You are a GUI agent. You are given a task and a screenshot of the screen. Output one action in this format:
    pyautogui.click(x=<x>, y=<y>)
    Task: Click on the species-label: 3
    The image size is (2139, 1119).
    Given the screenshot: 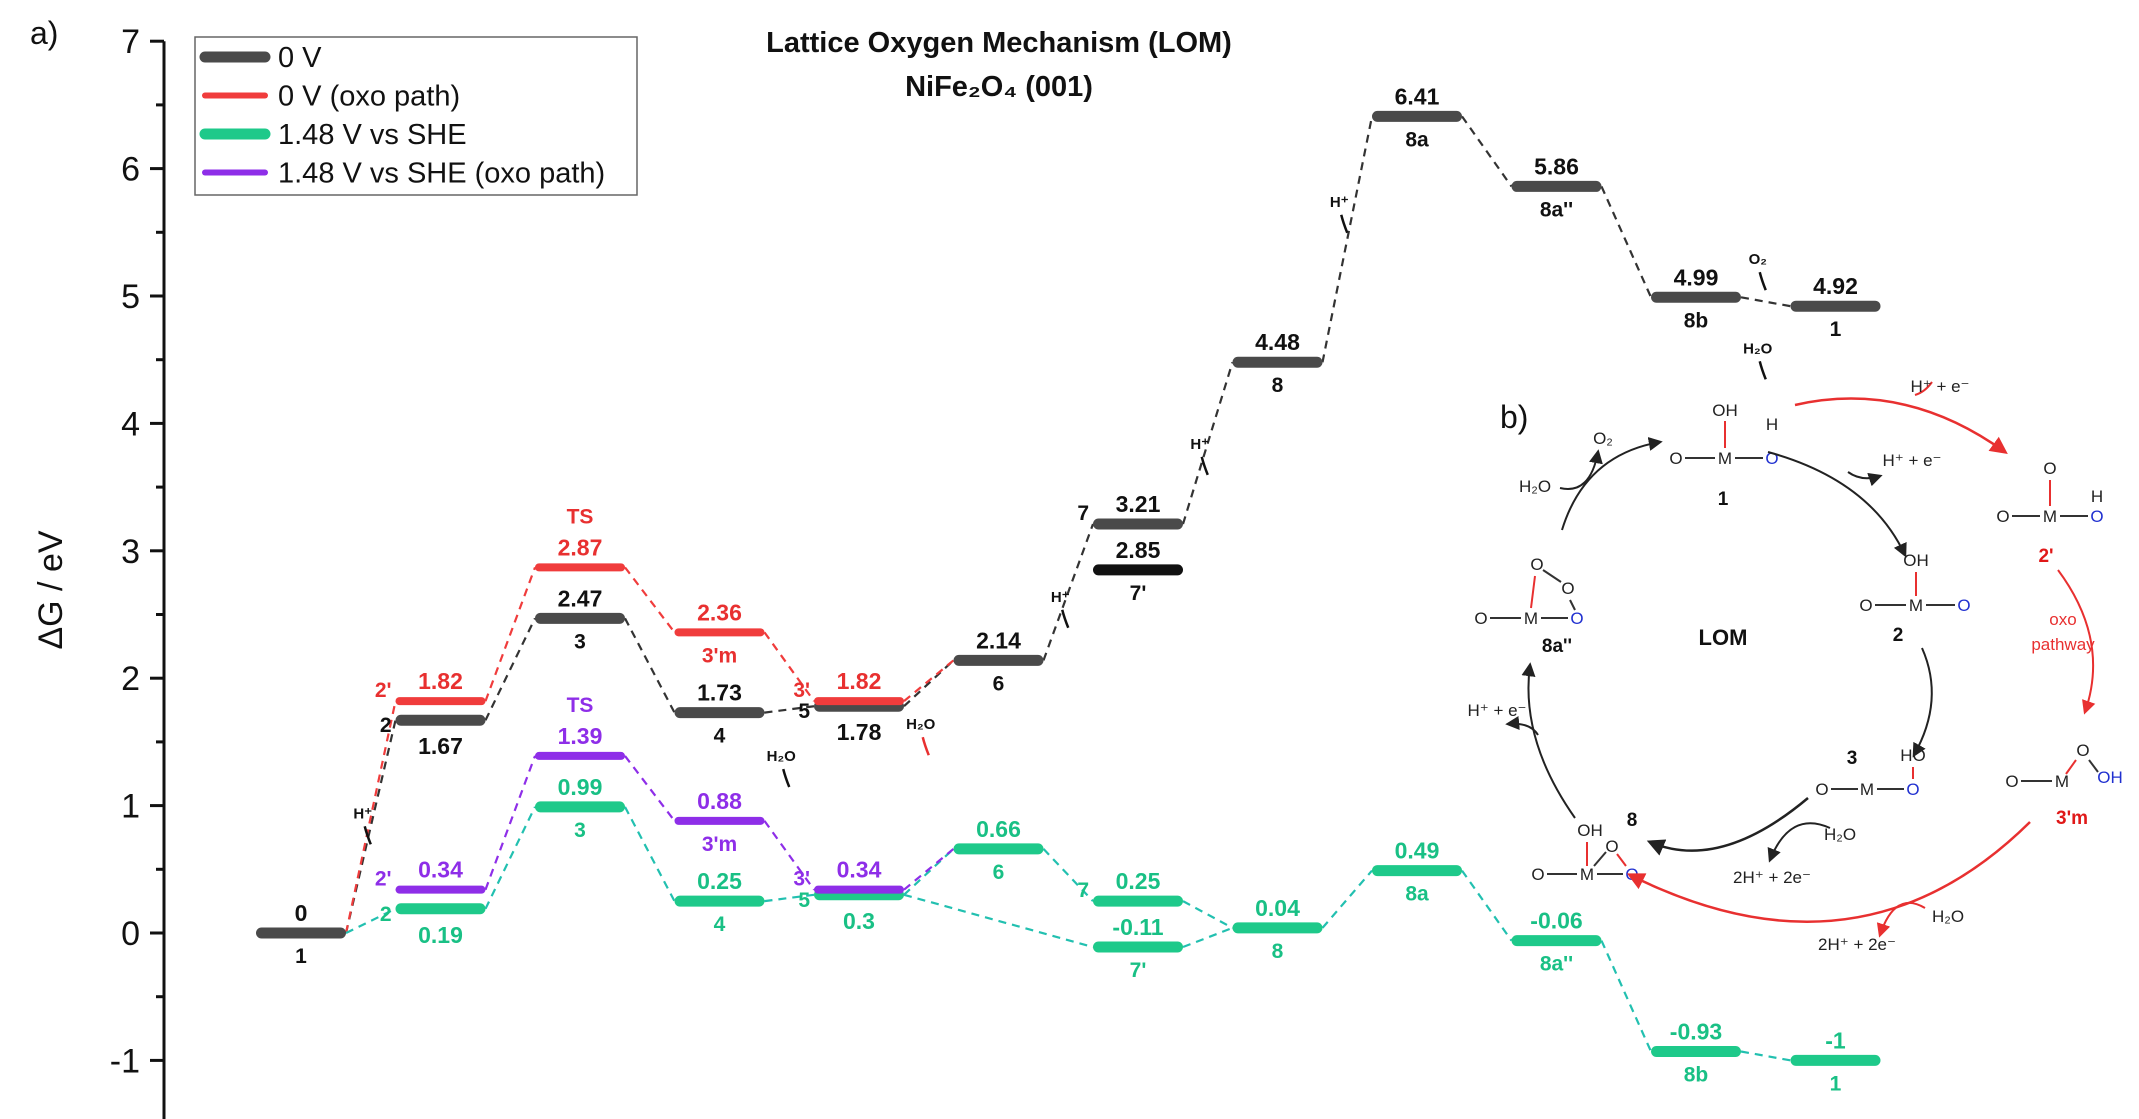 What is the action you would take?
    pyautogui.click(x=1852, y=758)
    